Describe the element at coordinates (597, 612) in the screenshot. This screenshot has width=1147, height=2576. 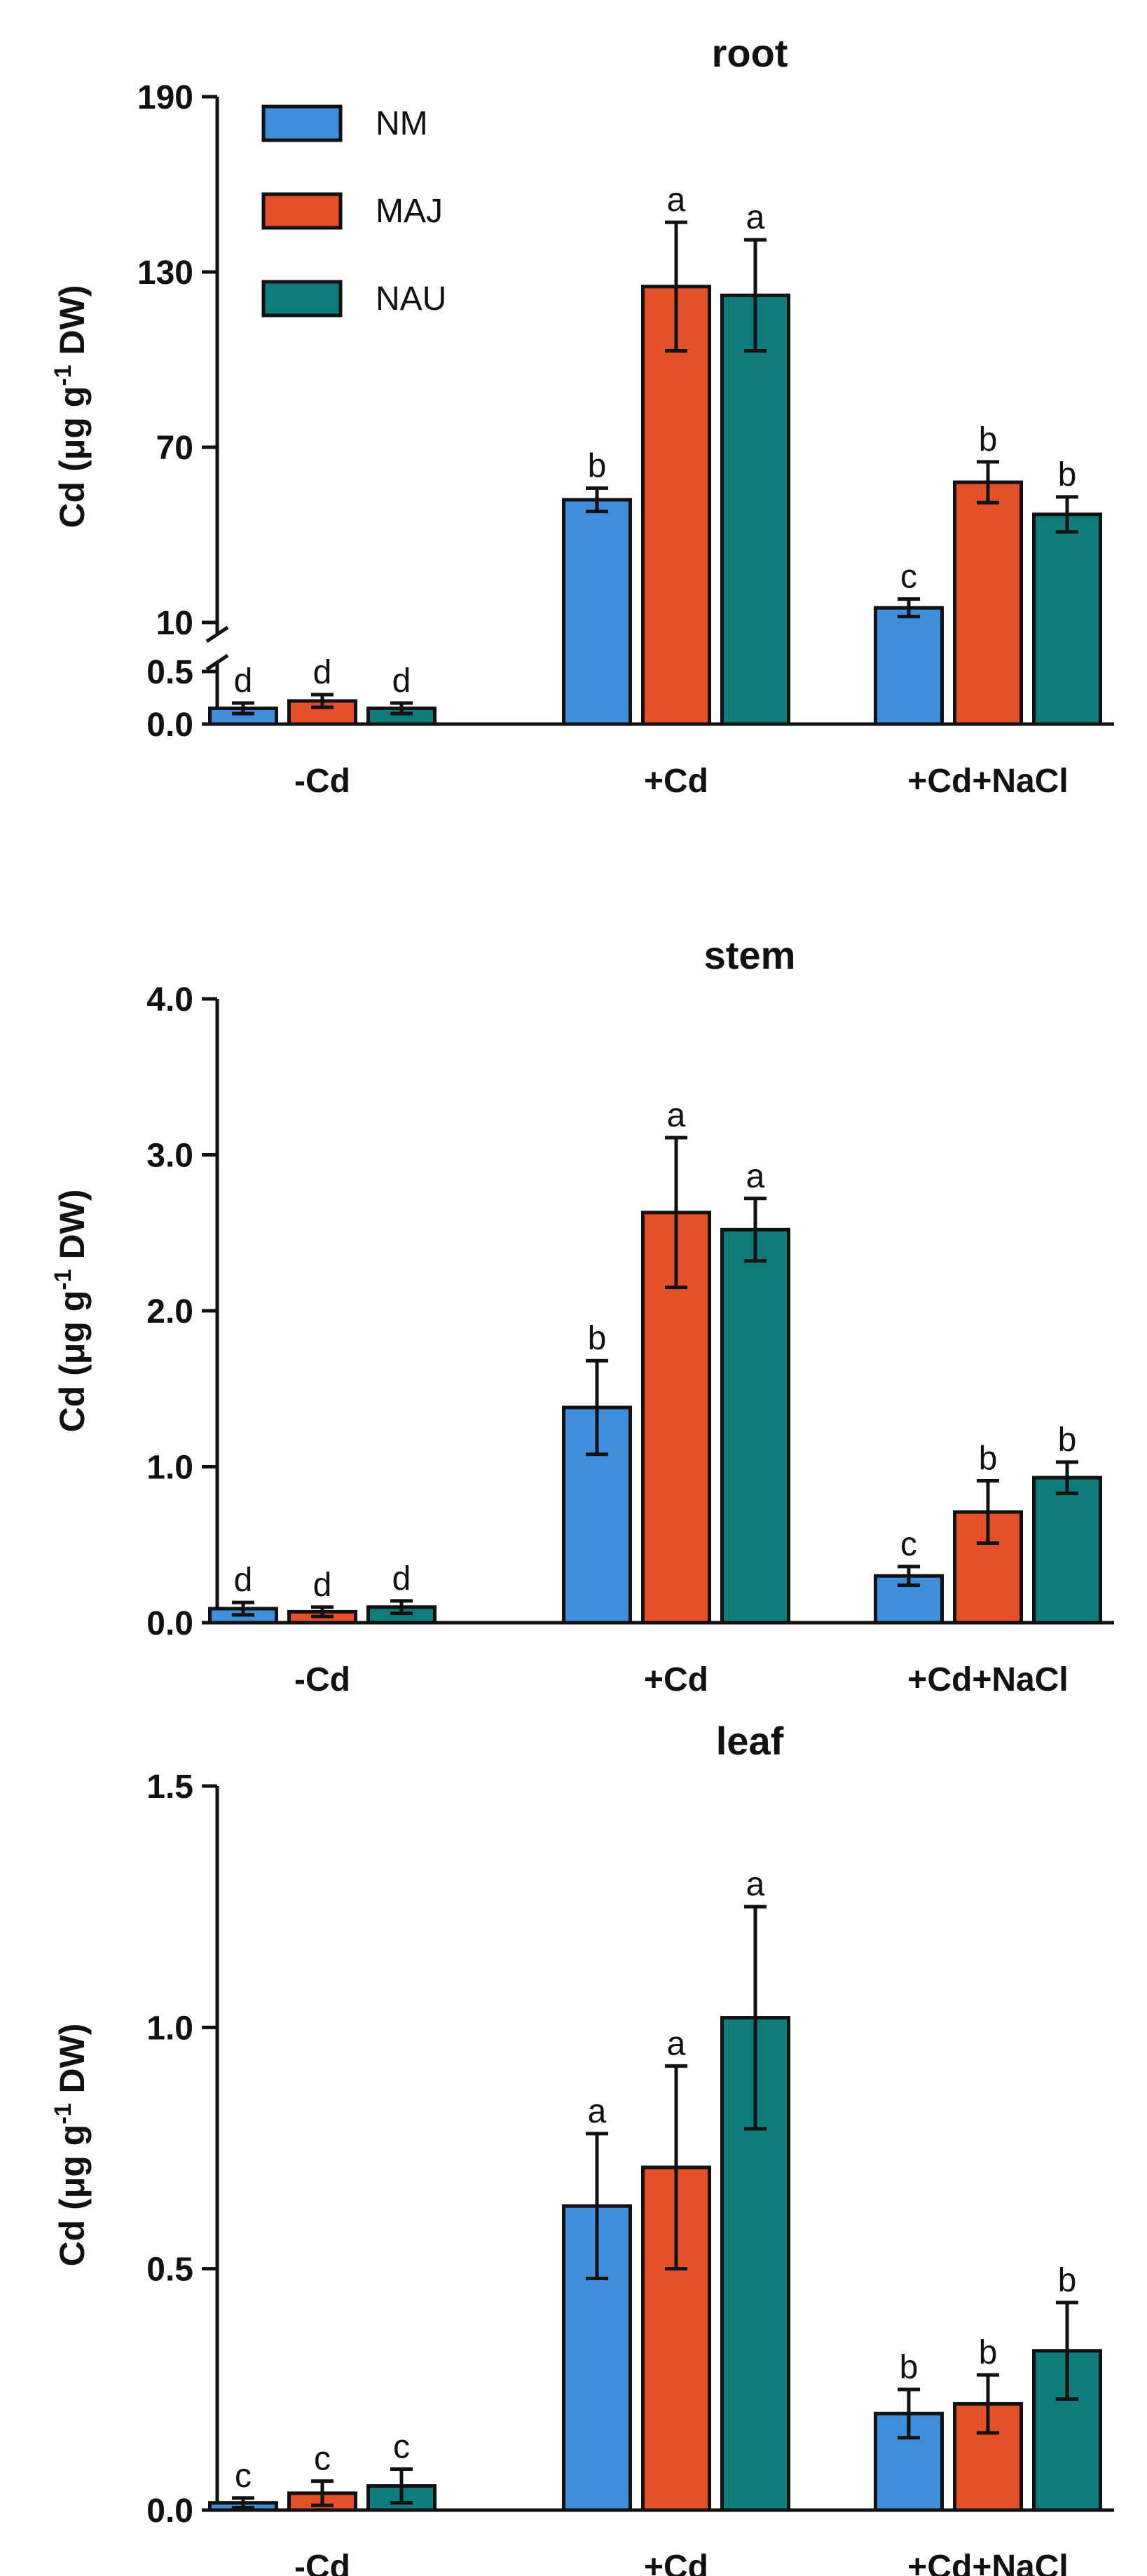
I see `bar-NM-+Cd` at that location.